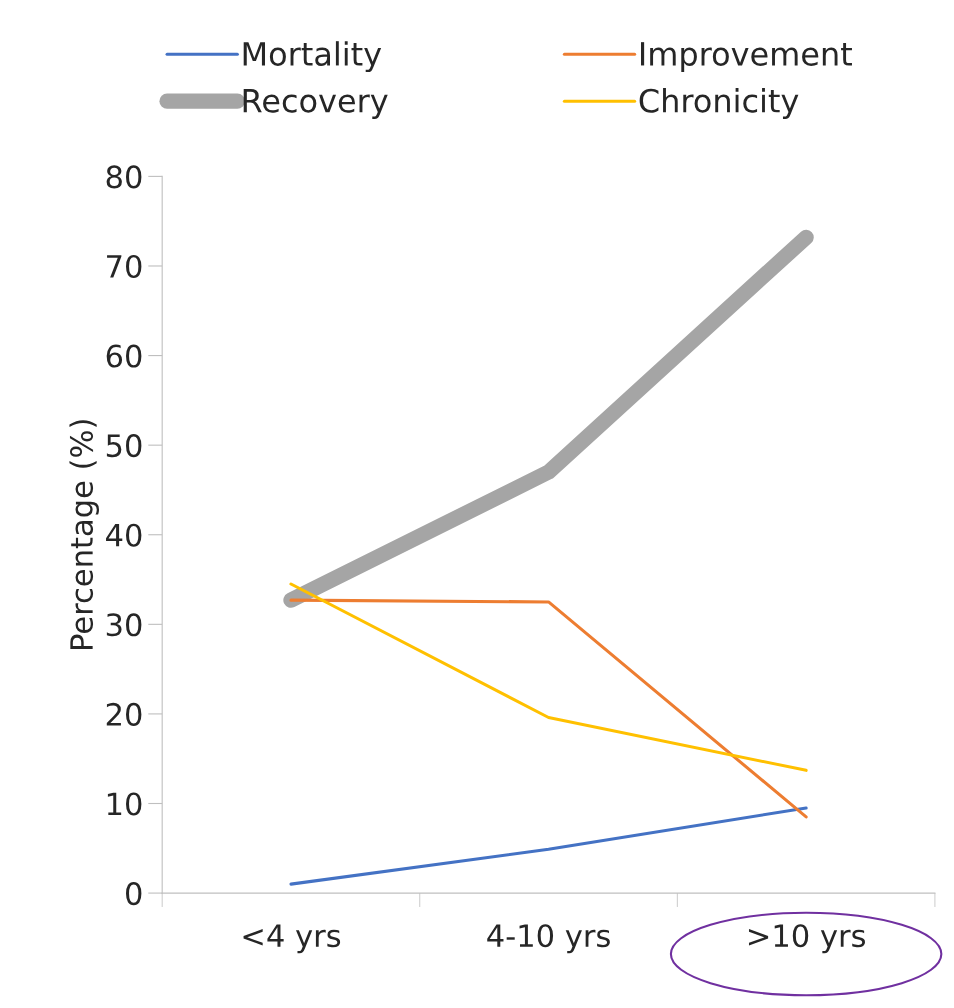 The width and height of the screenshot is (954, 1008). What do you see at coordinates (292, 939) in the screenshot?
I see `x-tick-label: <4 yrs` at bounding box center [292, 939].